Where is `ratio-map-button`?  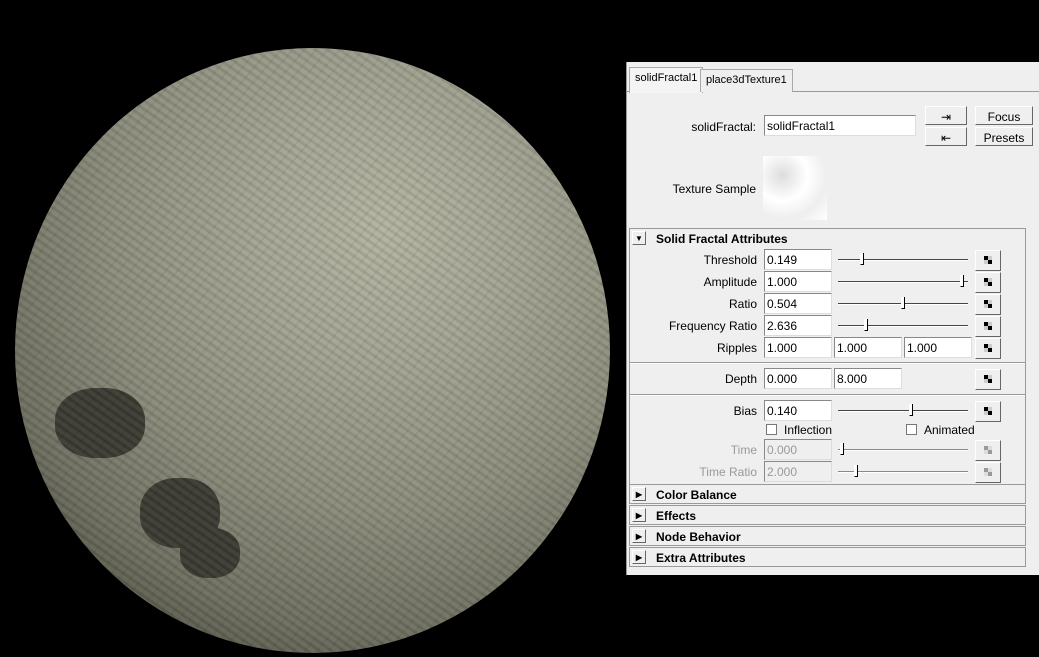 ratio-map-button is located at coordinates (988, 304).